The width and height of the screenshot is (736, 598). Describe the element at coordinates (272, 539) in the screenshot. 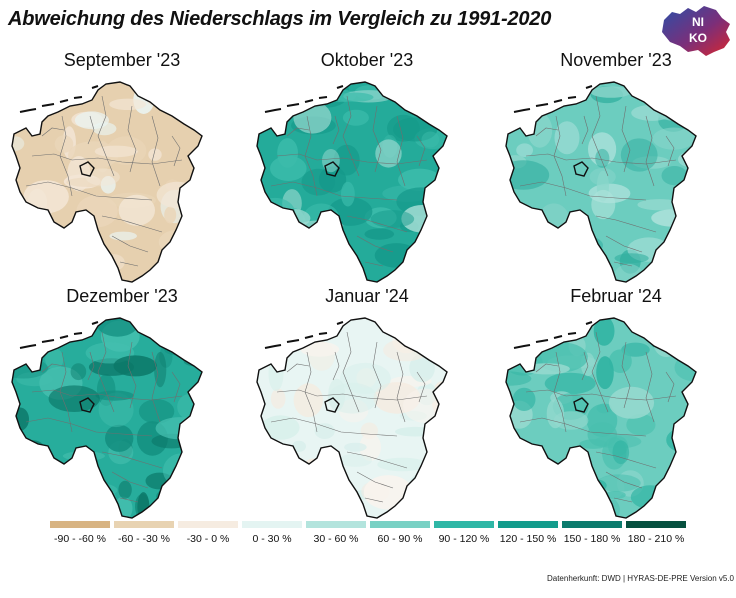

I see `legend-label: 0 - 30 %` at that location.